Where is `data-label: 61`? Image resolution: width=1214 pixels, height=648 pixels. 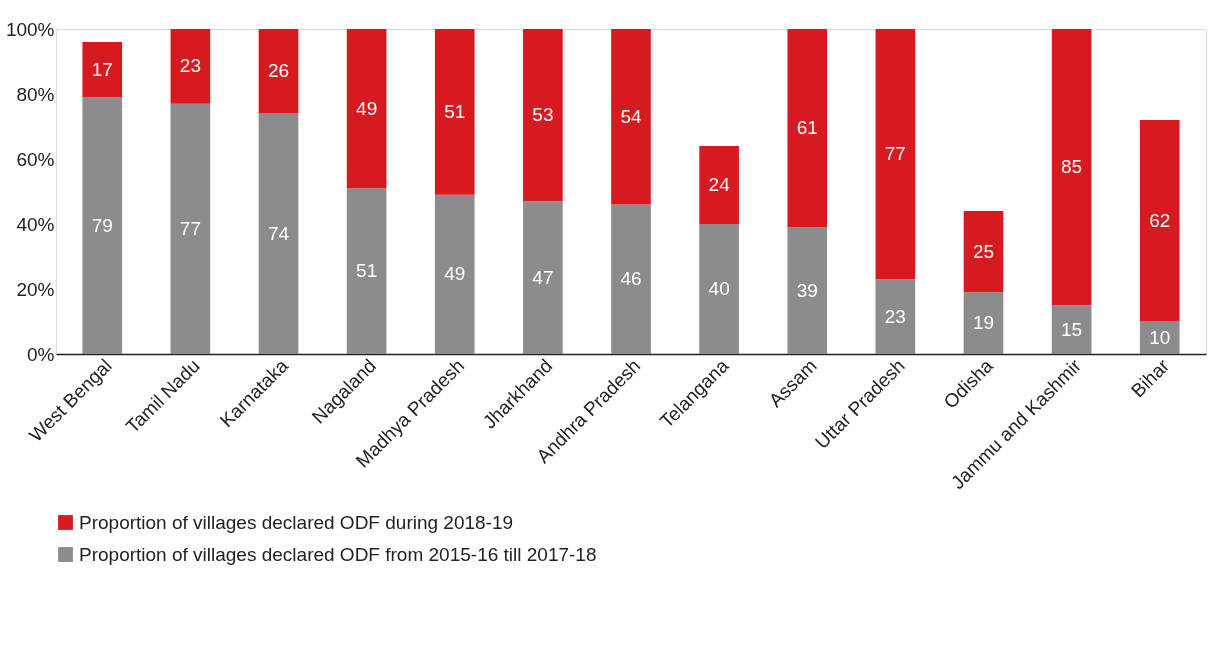 data-label: 61 is located at coordinates (807, 128).